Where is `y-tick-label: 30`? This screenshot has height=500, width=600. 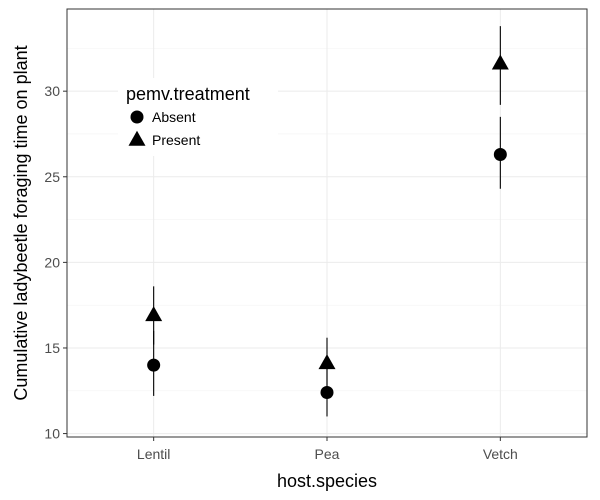
y-tick-label: 30 is located at coordinates (52, 91).